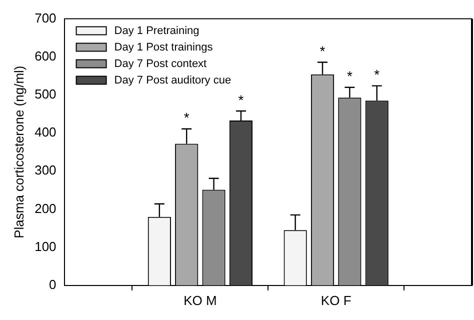 This screenshot has width=474, height=320. What do you see at coordinates (336, 300) in the screenshot?
I see `x-tick-label: KO F` at bounding box center [336, 300].